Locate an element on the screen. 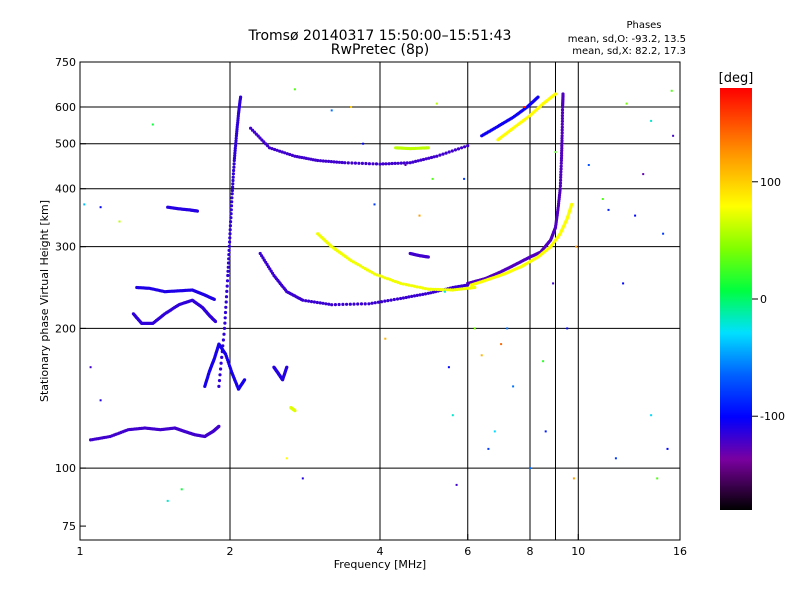 Image resolution: width=800 pixels, height=600 pixels. y-tick-label: 500 is located at coordinates (65, 144).